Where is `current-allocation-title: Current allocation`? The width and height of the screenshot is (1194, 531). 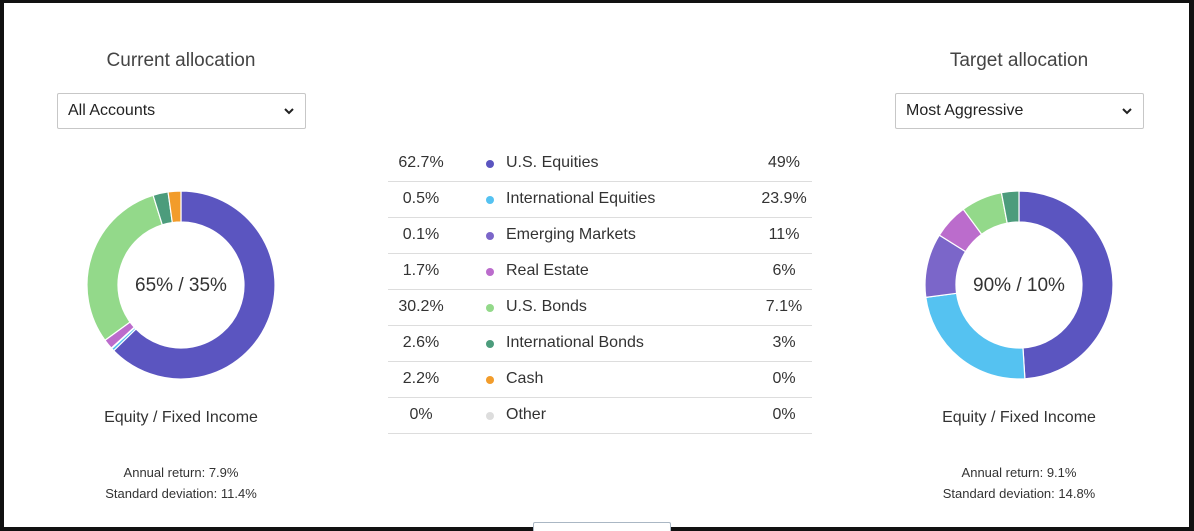
current-allocation-title: Current allocation is located at coordinates (181, 60).